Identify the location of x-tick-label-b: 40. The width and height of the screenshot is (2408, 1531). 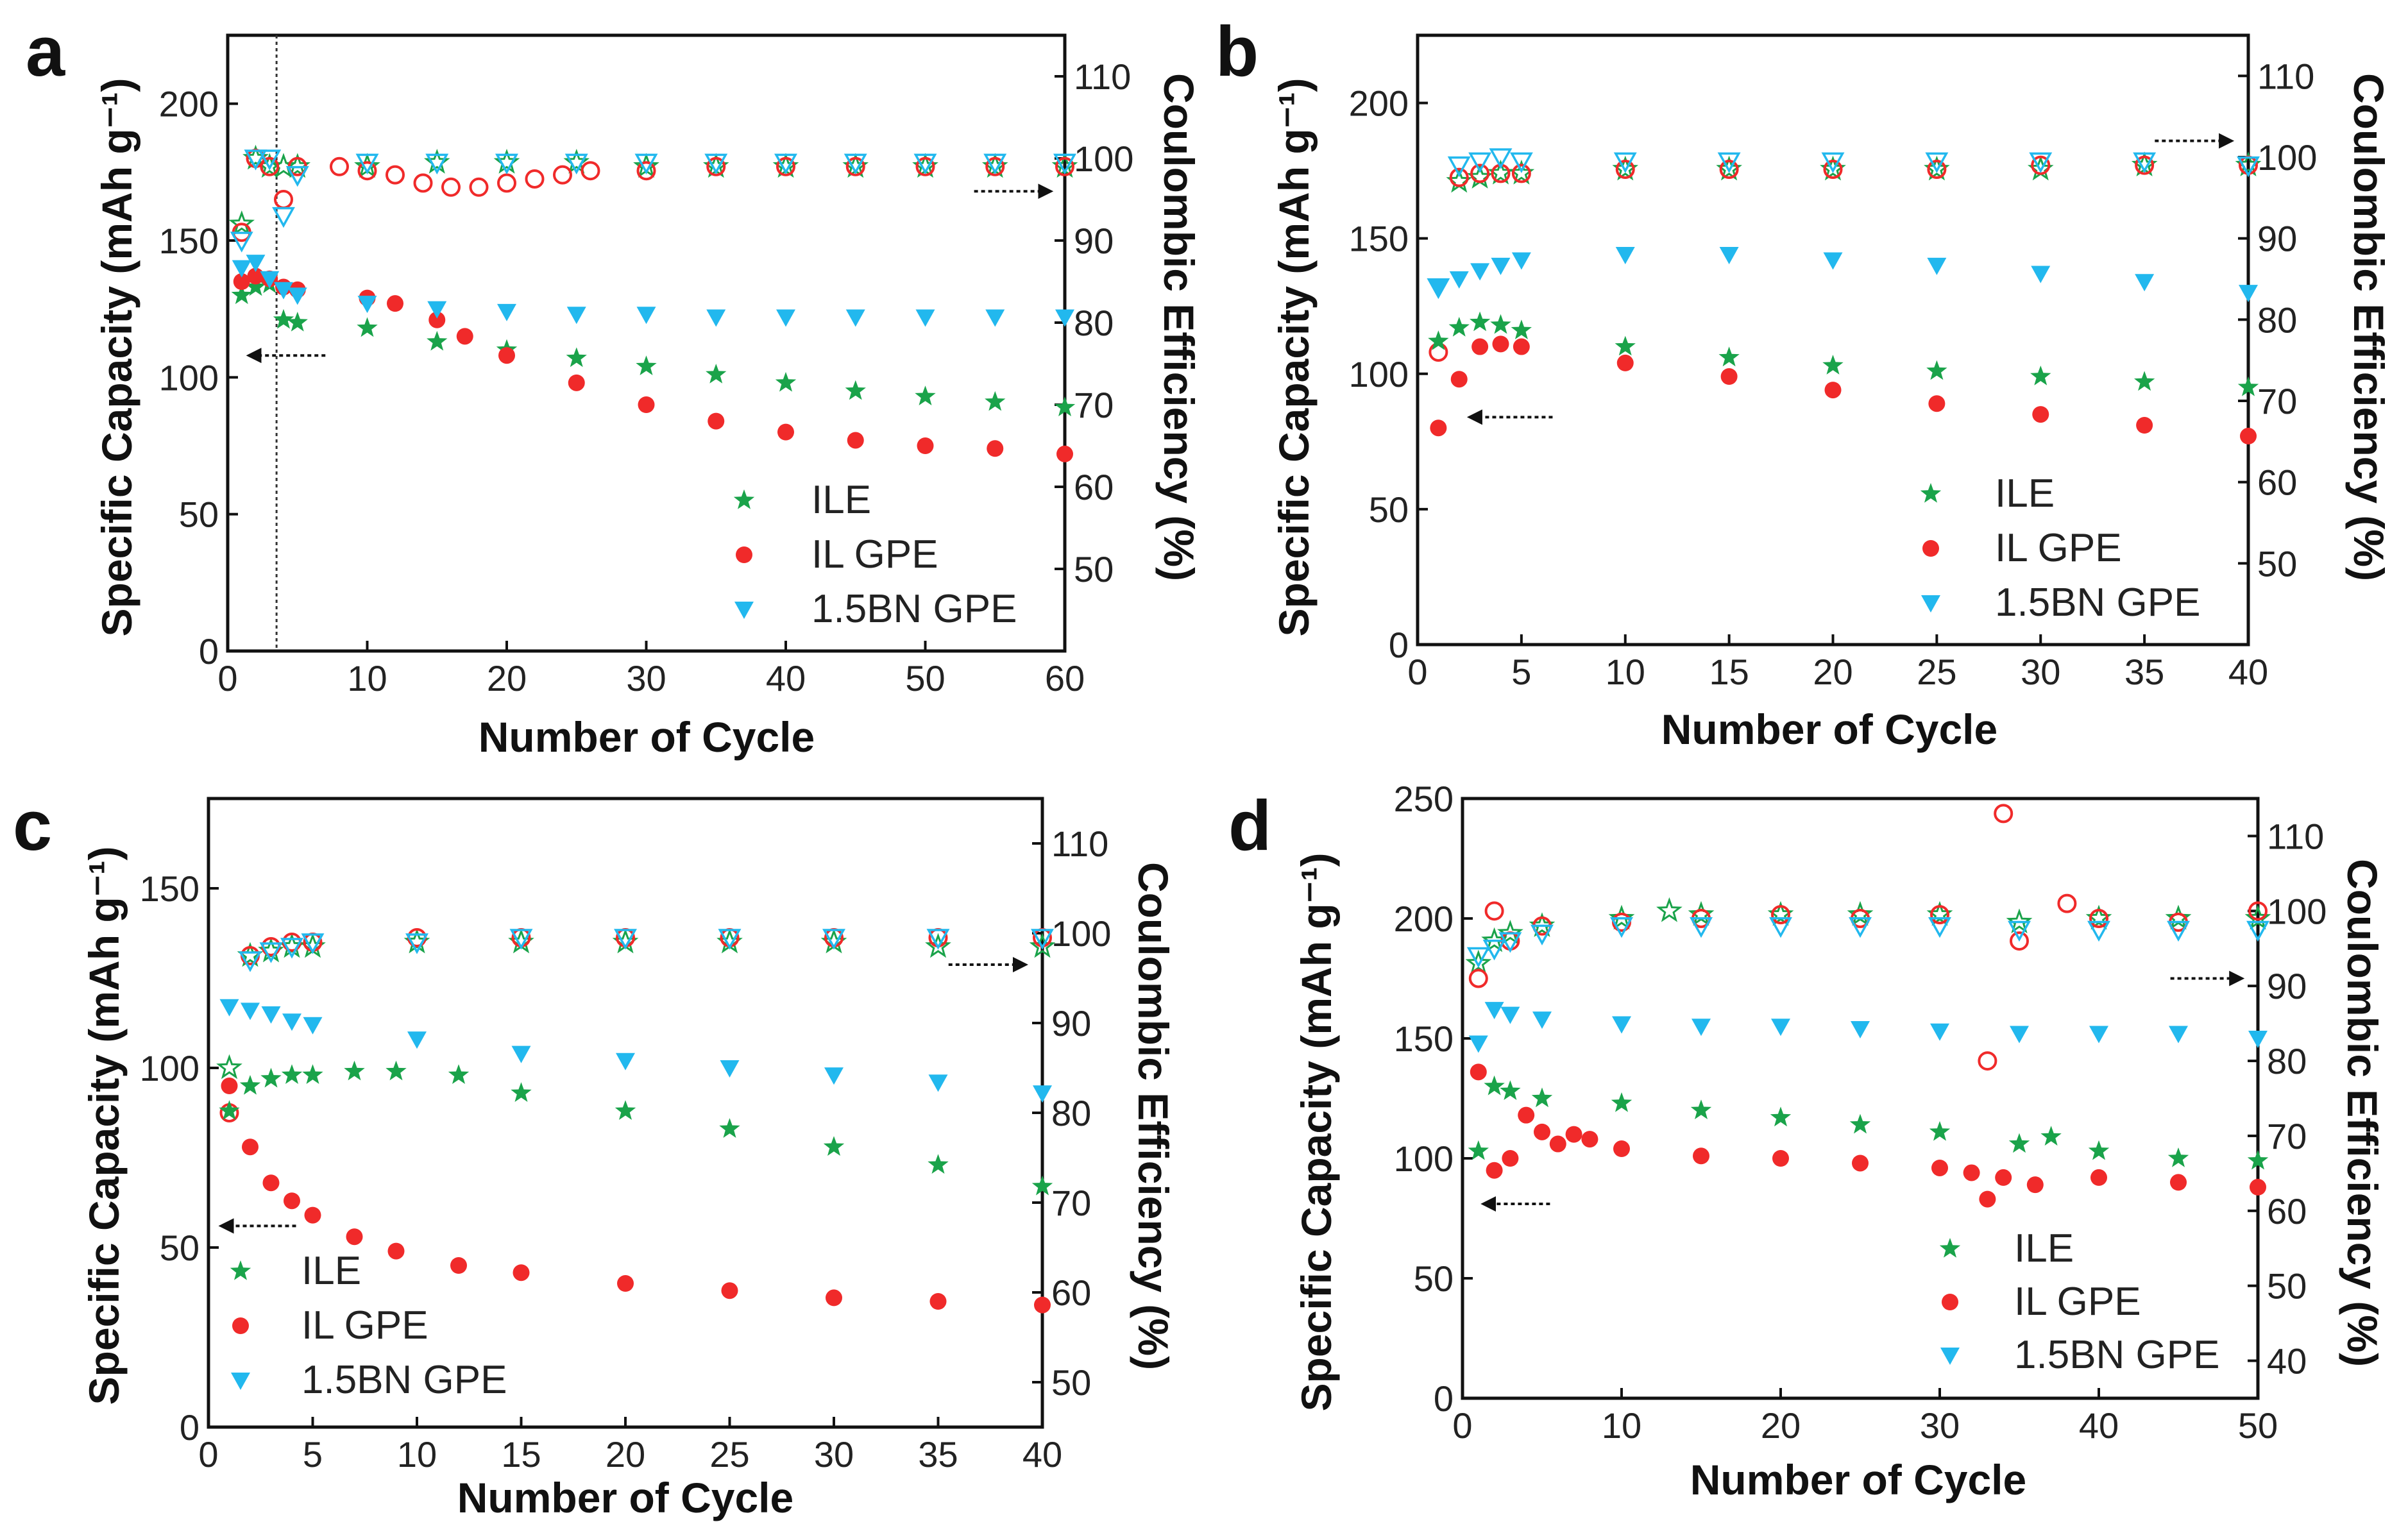
(2248, 672).